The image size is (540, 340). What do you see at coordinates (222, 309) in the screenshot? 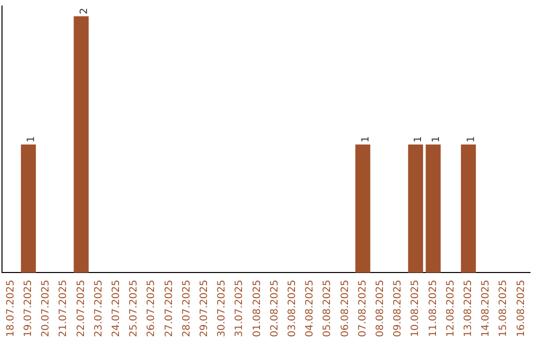
I see `x-tick-label: 30.07.2025` at bounding box center [222, 309].